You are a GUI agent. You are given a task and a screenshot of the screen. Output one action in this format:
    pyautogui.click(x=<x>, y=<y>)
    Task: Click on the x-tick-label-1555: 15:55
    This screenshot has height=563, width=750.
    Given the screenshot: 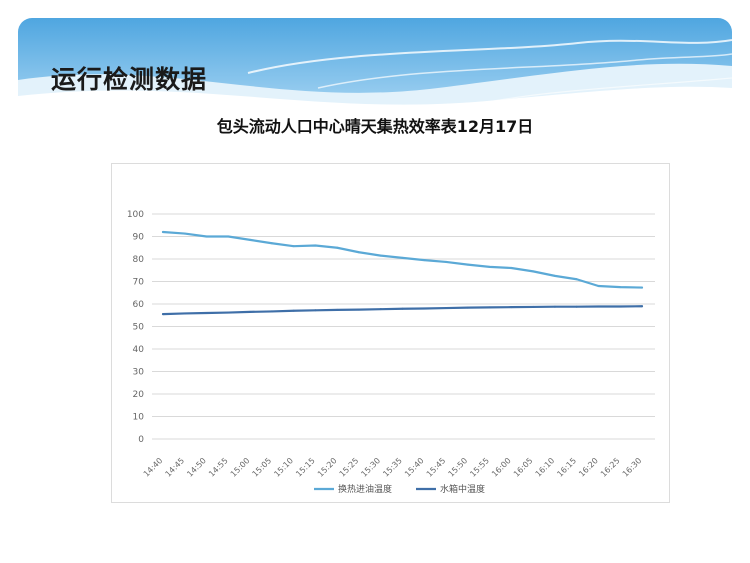 What is the action you would take?
    pyautogui.click(x=479, y=467)
    